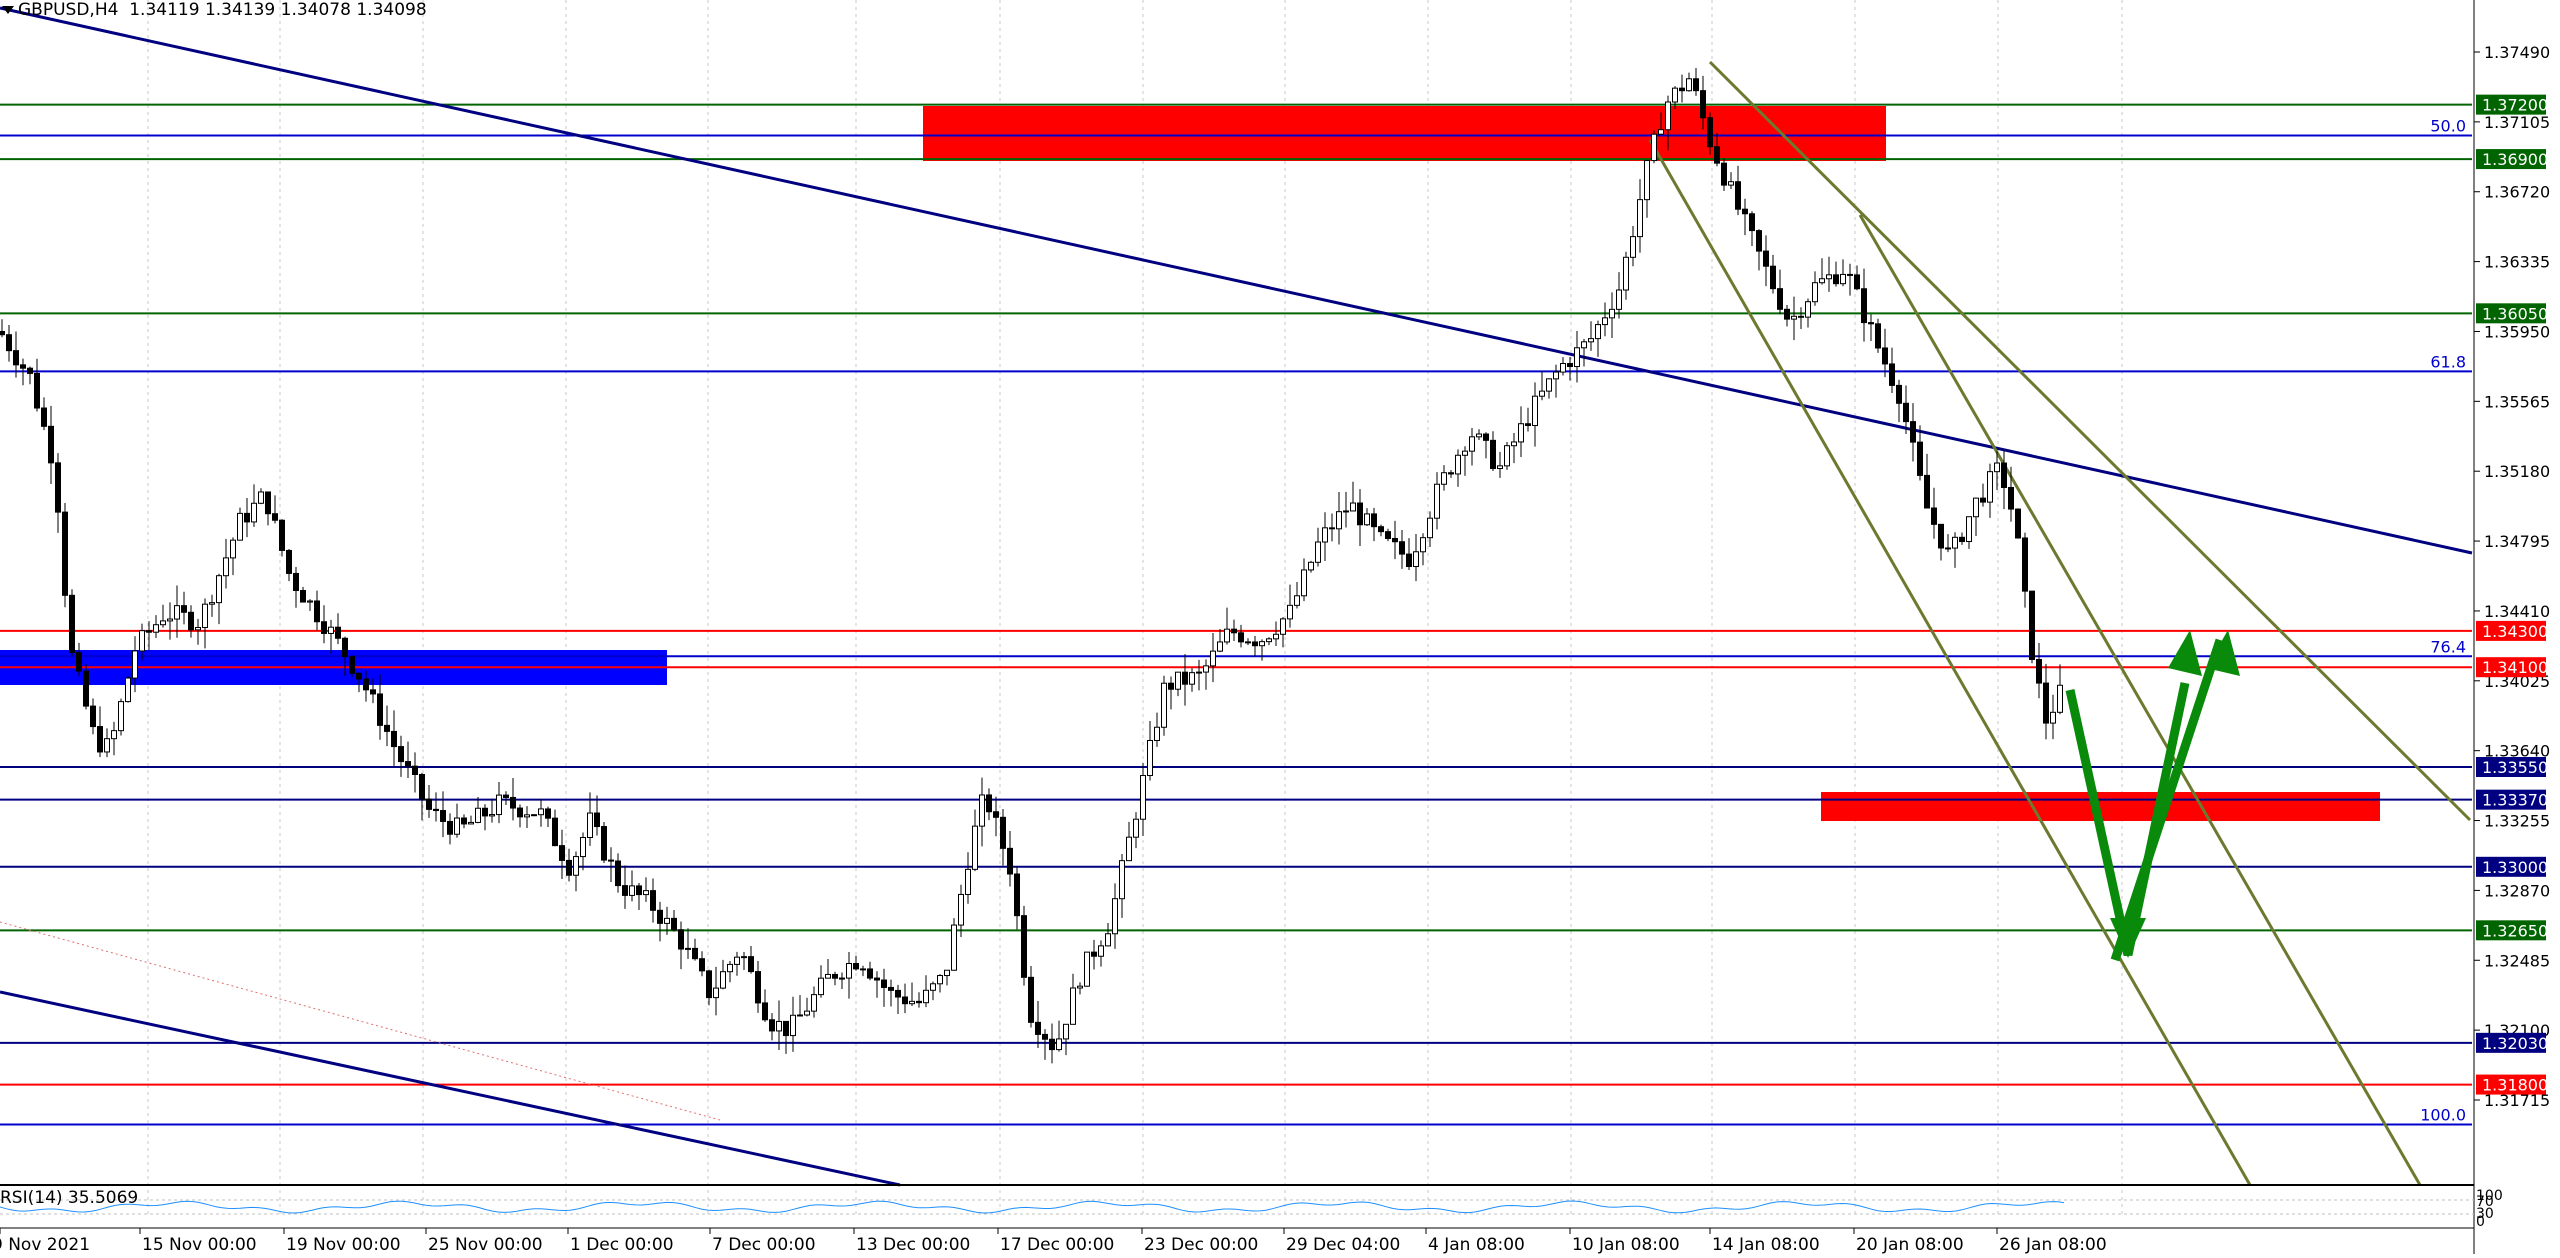 This screenshot has height=1258, width=2560. Describe the element at coordinates (2517, 541) in the screenshot. I see `price-tick-label: 1.34795` at that location.